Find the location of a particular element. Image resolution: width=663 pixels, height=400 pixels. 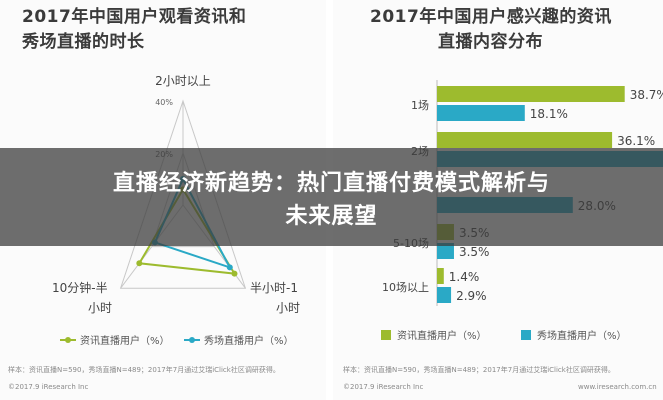

radar-legend-label: 秀场直播用户（%） is located at coordinates (249, 340).